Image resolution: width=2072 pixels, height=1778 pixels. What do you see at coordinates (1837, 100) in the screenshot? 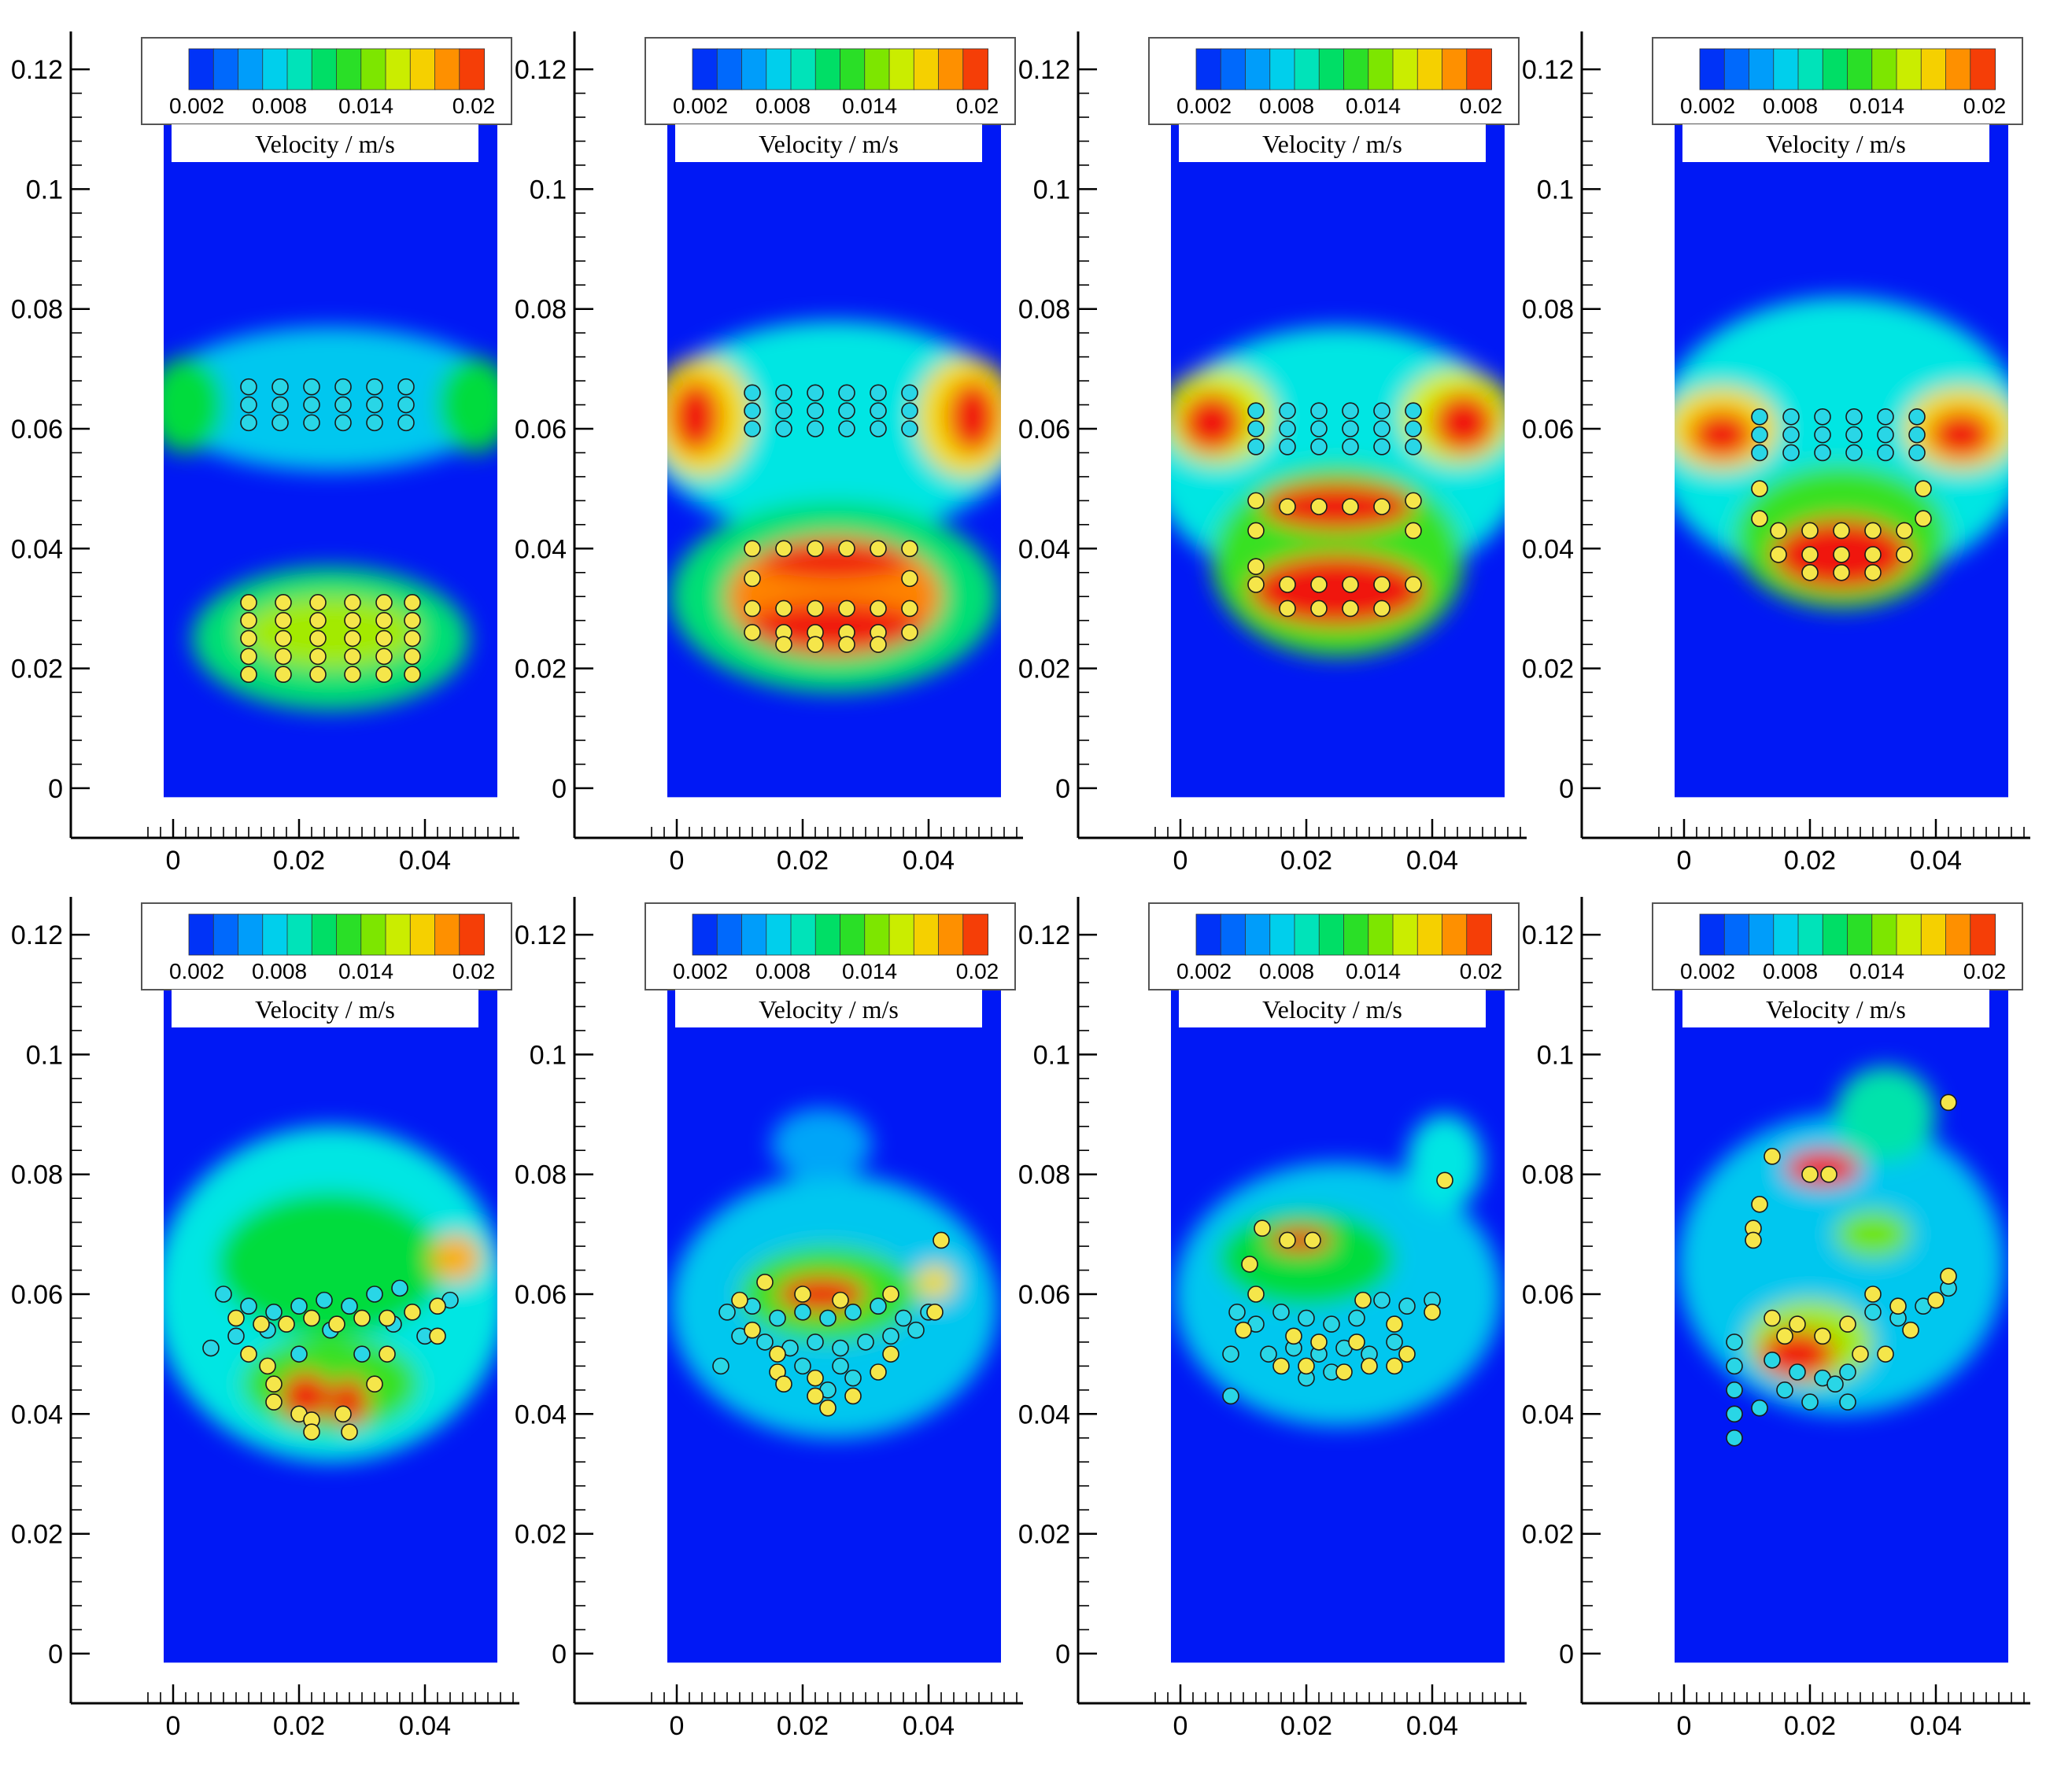
I see `colorbar-legend: 0.002 0.008 0.014 0.02 Velocity / m/s` at bounding box center [1837, 100].